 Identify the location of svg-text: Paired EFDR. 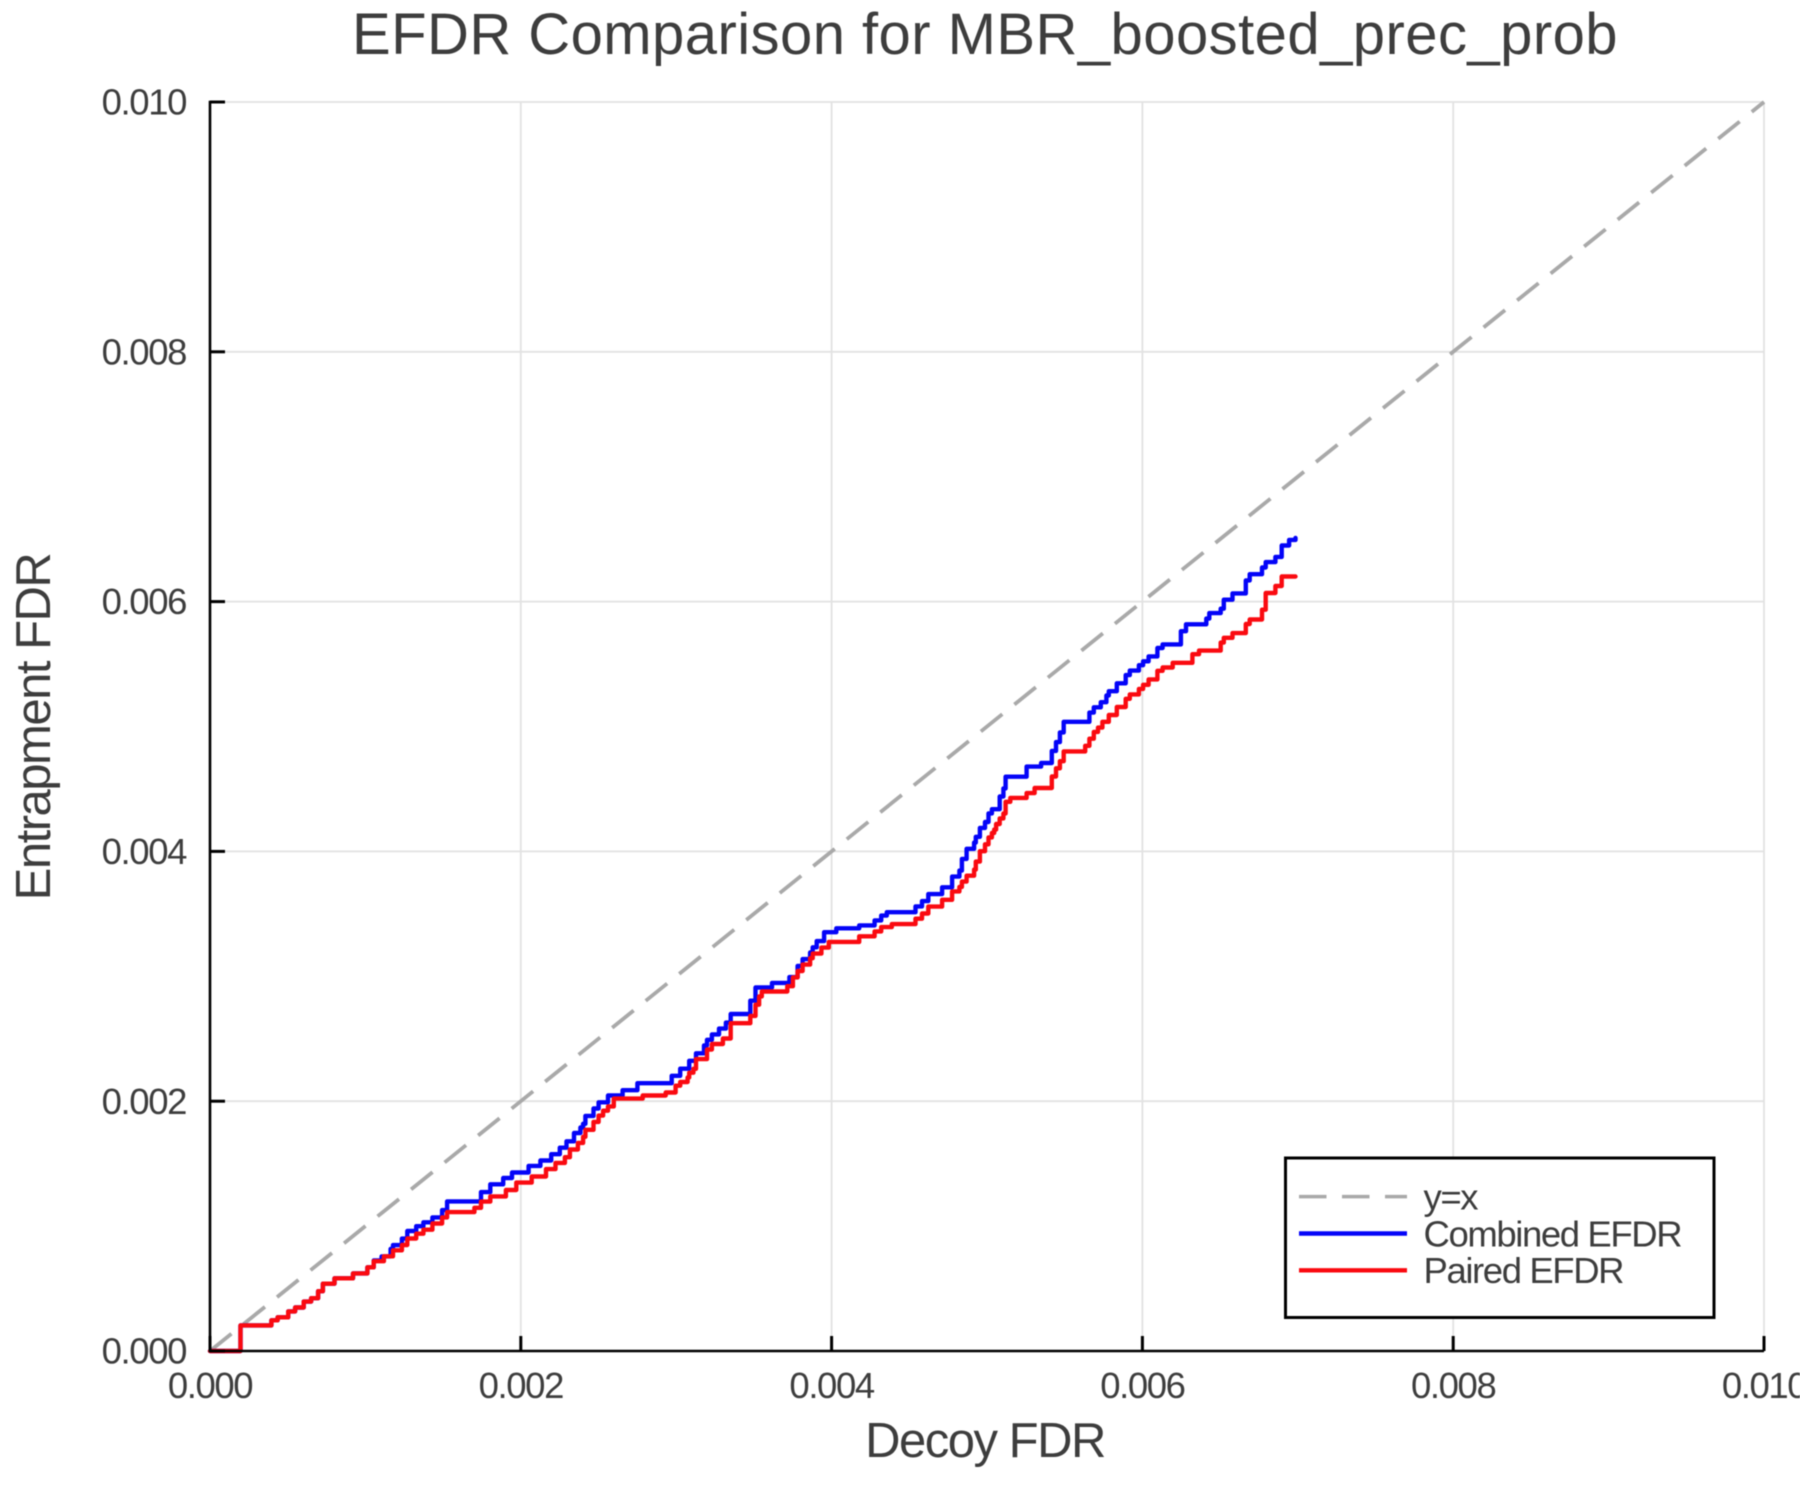
(1524, 1270).